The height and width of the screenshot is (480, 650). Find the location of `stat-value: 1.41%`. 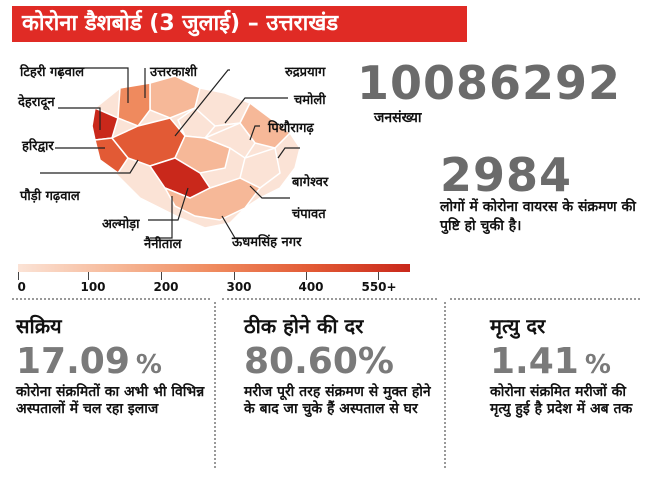

stat-value: 1.41% is located at coordinates (550, 361).